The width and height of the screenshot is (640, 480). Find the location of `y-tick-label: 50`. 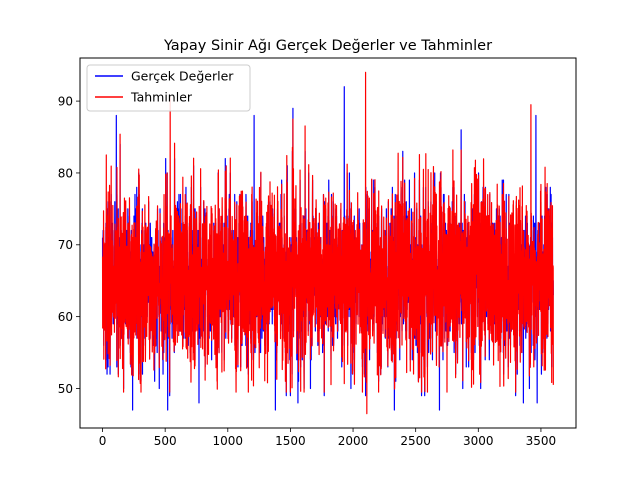

y-tick-label: 50 is located at coordinates (65, 389).